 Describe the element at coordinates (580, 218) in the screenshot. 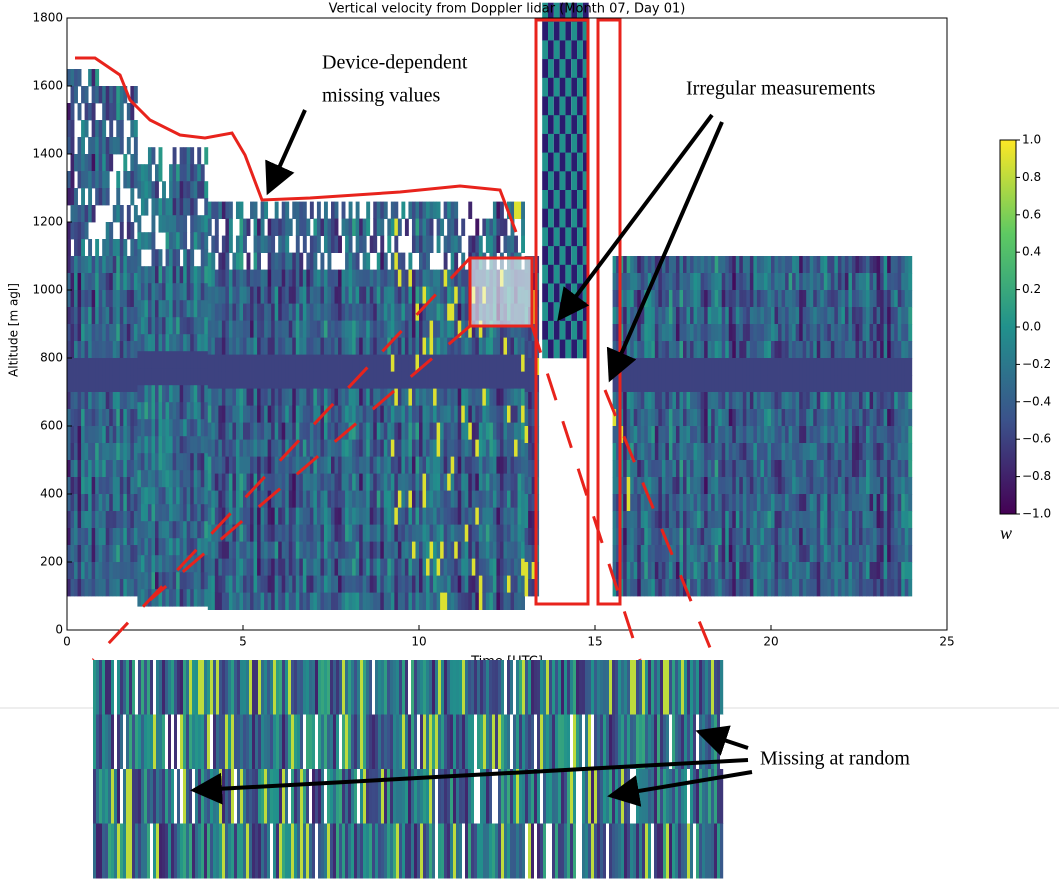

I see `checker-cell` at that location.